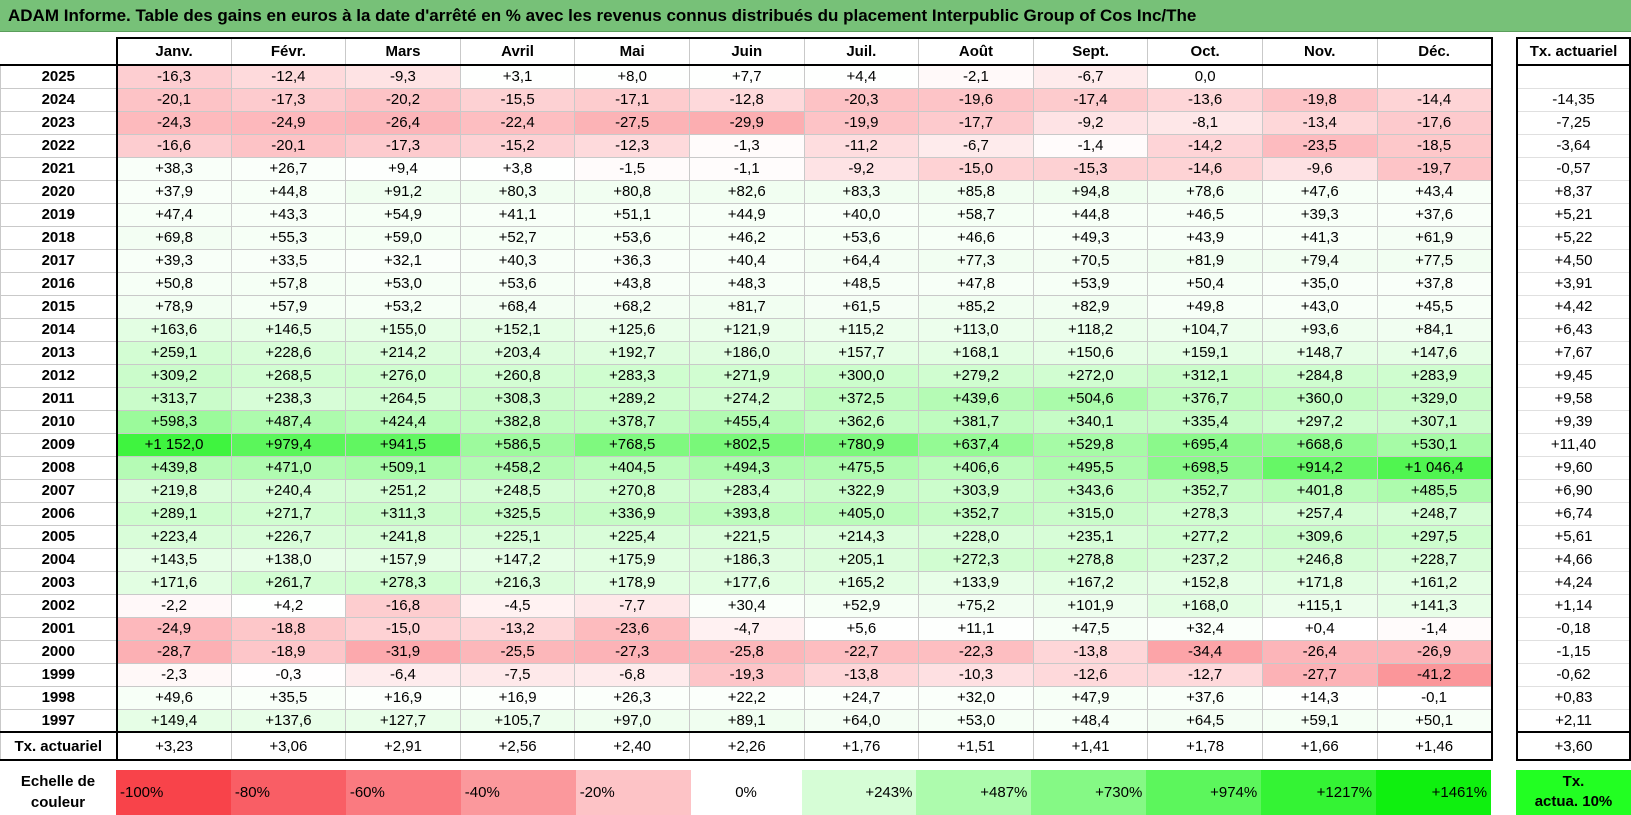 The height and width of the screenshot is (815, 1631). Describe the element at coordinates (746, 168) in the screenshot. I see `heatmap-cell: -1,1` at that location.